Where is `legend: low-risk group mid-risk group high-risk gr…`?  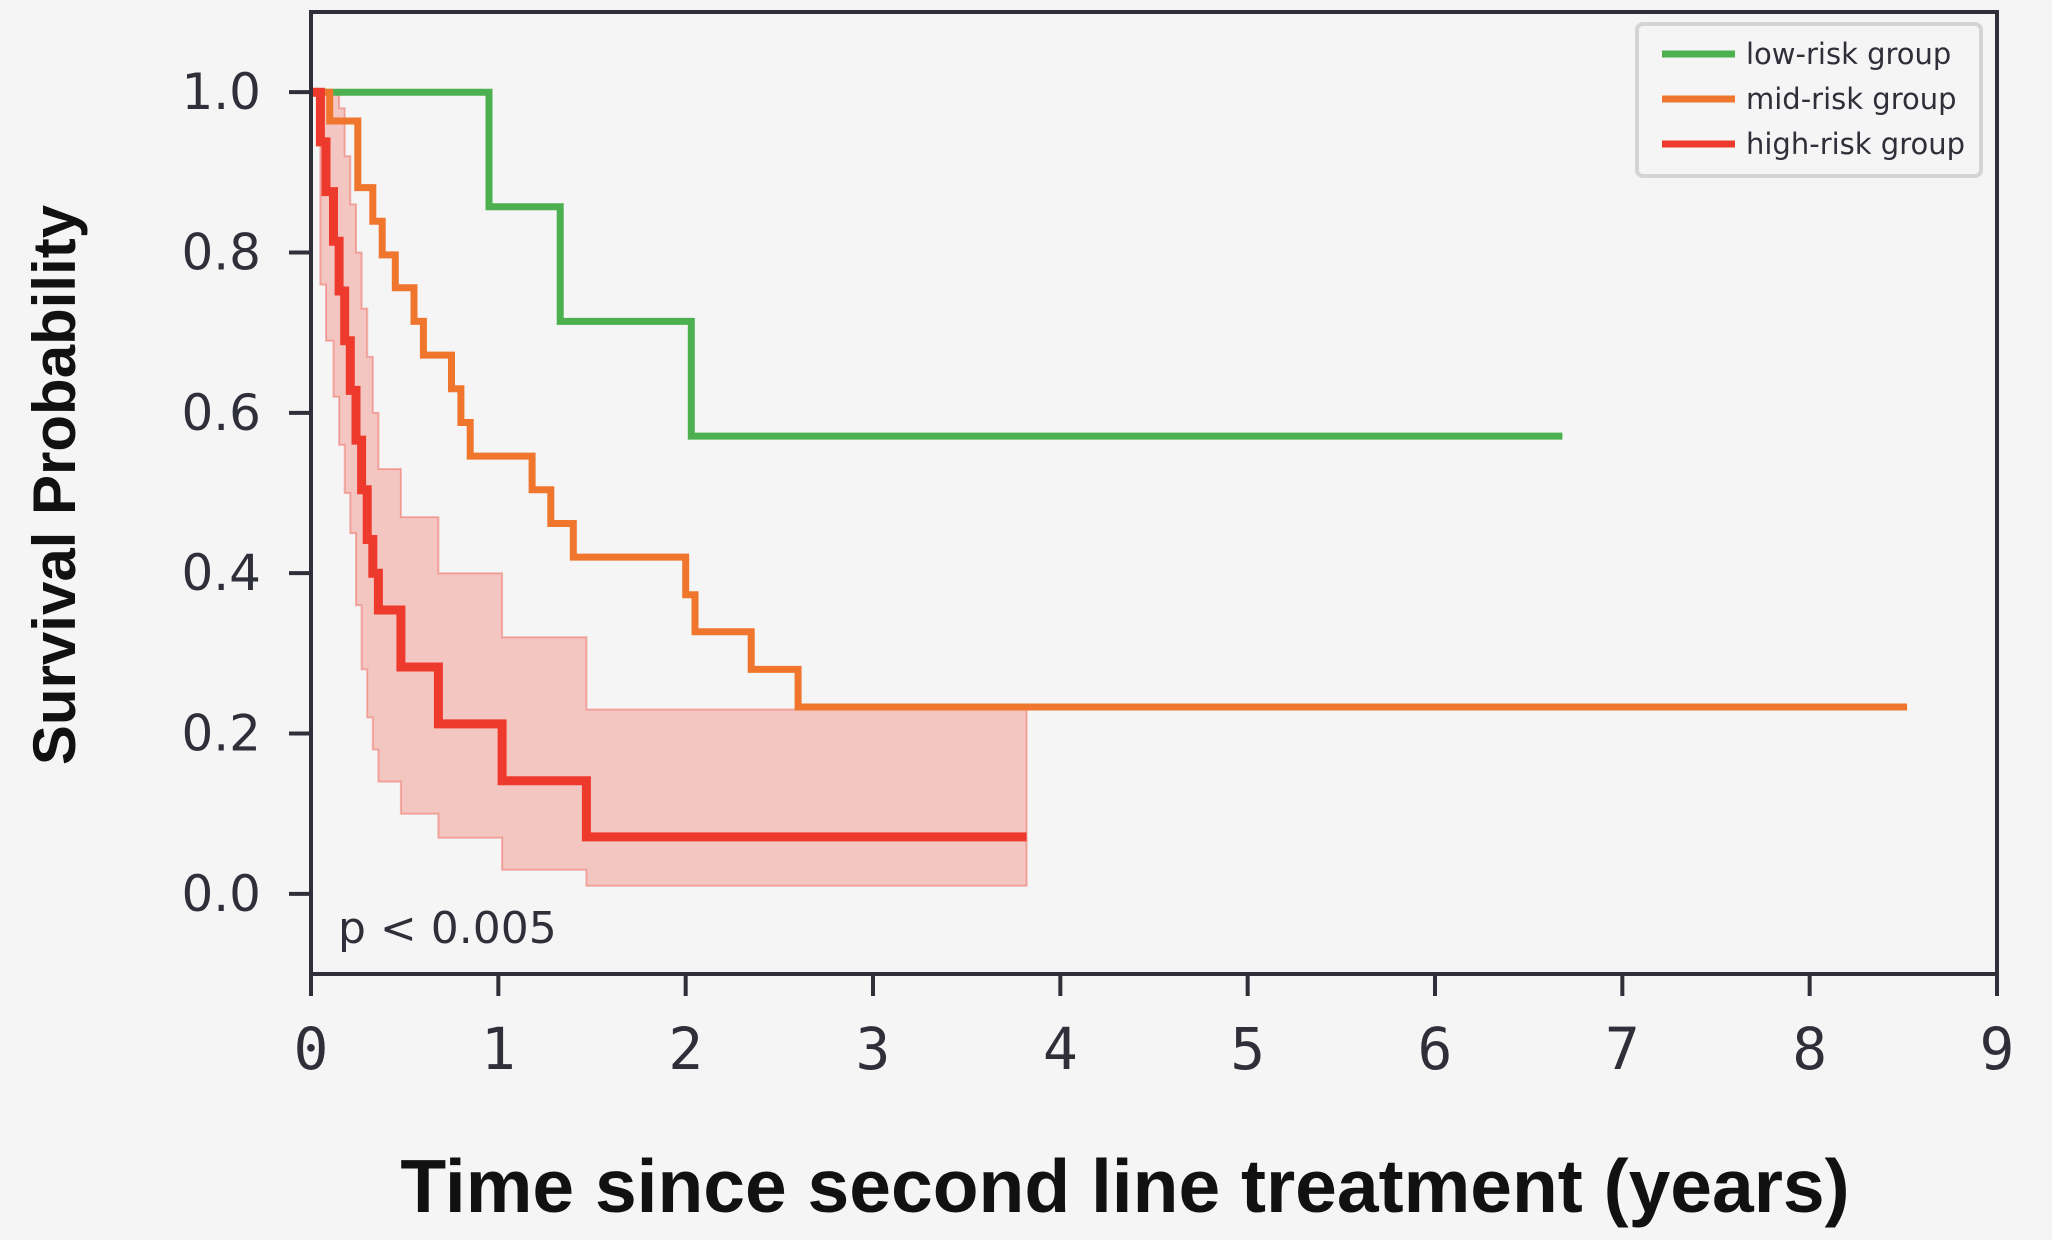 legend: low-risk group mid-risk group high-risk gr… is located at coordinates (1809, 100).